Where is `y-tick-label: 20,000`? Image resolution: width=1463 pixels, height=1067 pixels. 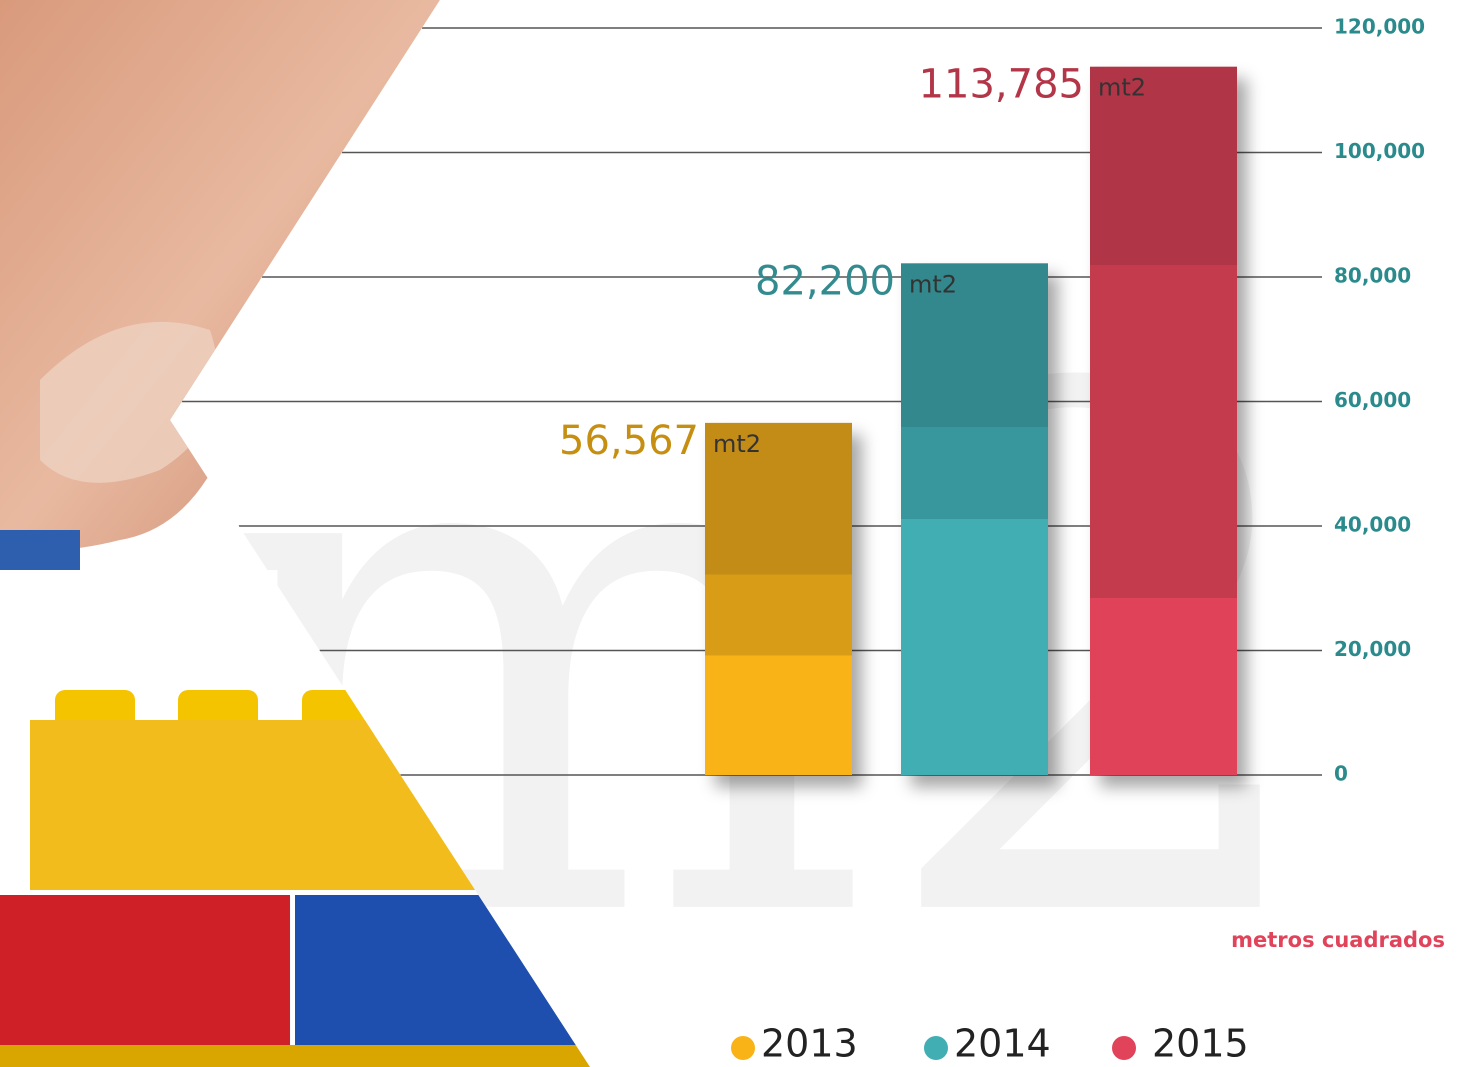 y-tick-label: 20,000 is located at coordinates (1372, 649).